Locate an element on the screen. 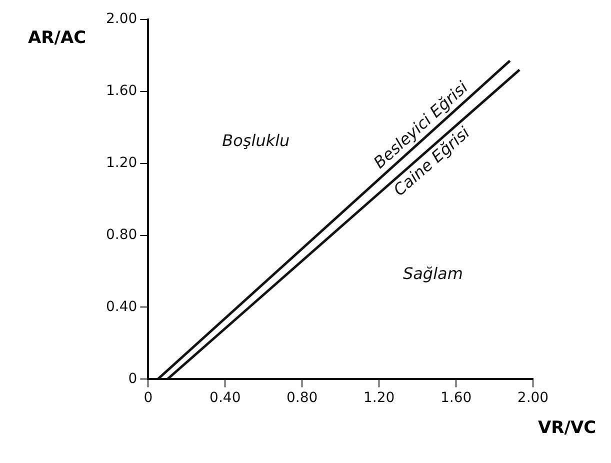 Image resolution: width=611 pixels, height=463 pixels. y-axis-title: AR/AC is located at coordinates (57, 38).